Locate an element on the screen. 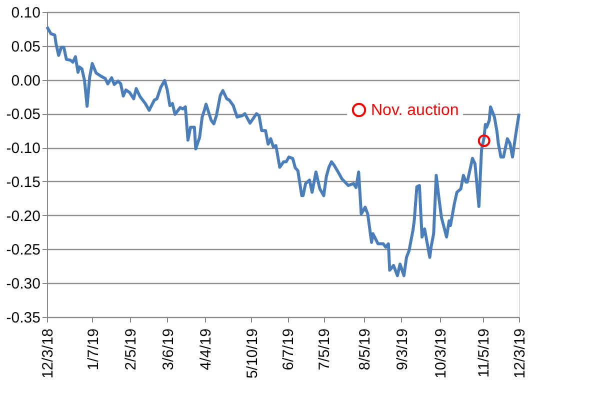 This screenshot has width=590, height=416. y-tick-label: 0.05 is located at coordinates (25, 47).